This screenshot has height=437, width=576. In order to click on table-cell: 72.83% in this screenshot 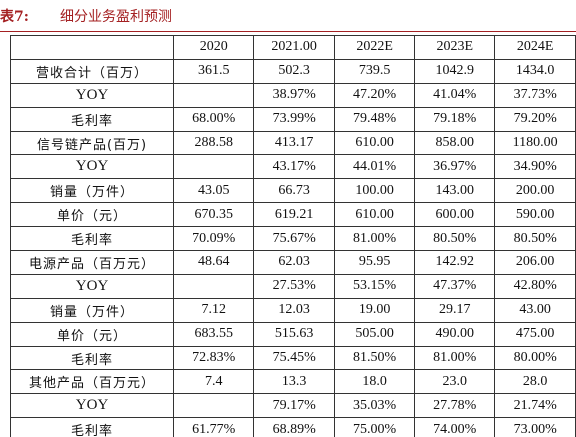, I will do `click(214, 358)`.